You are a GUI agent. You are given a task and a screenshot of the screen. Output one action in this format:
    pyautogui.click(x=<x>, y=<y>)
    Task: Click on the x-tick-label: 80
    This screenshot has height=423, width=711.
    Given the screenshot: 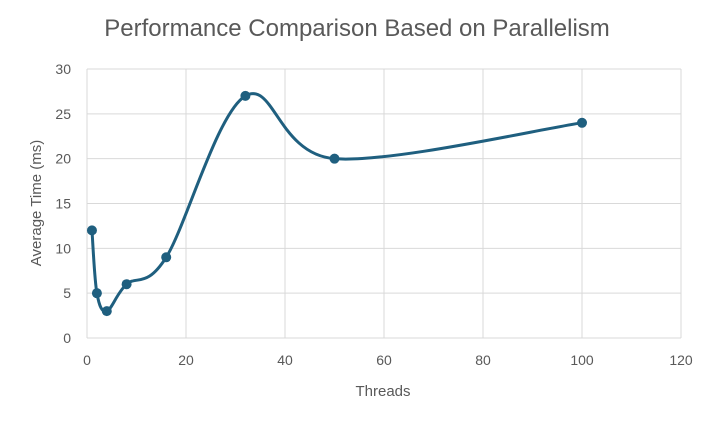 What is the action you would take?
    pyautogui.click(x=483, y=360)
    